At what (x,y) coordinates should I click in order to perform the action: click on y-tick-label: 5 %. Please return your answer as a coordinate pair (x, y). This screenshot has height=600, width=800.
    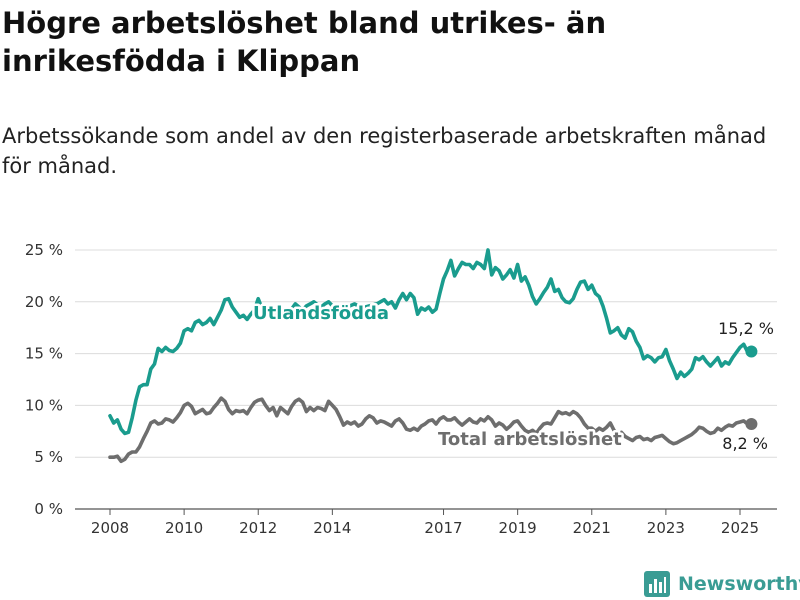
    Looking at the image, I should click on (48, 457).